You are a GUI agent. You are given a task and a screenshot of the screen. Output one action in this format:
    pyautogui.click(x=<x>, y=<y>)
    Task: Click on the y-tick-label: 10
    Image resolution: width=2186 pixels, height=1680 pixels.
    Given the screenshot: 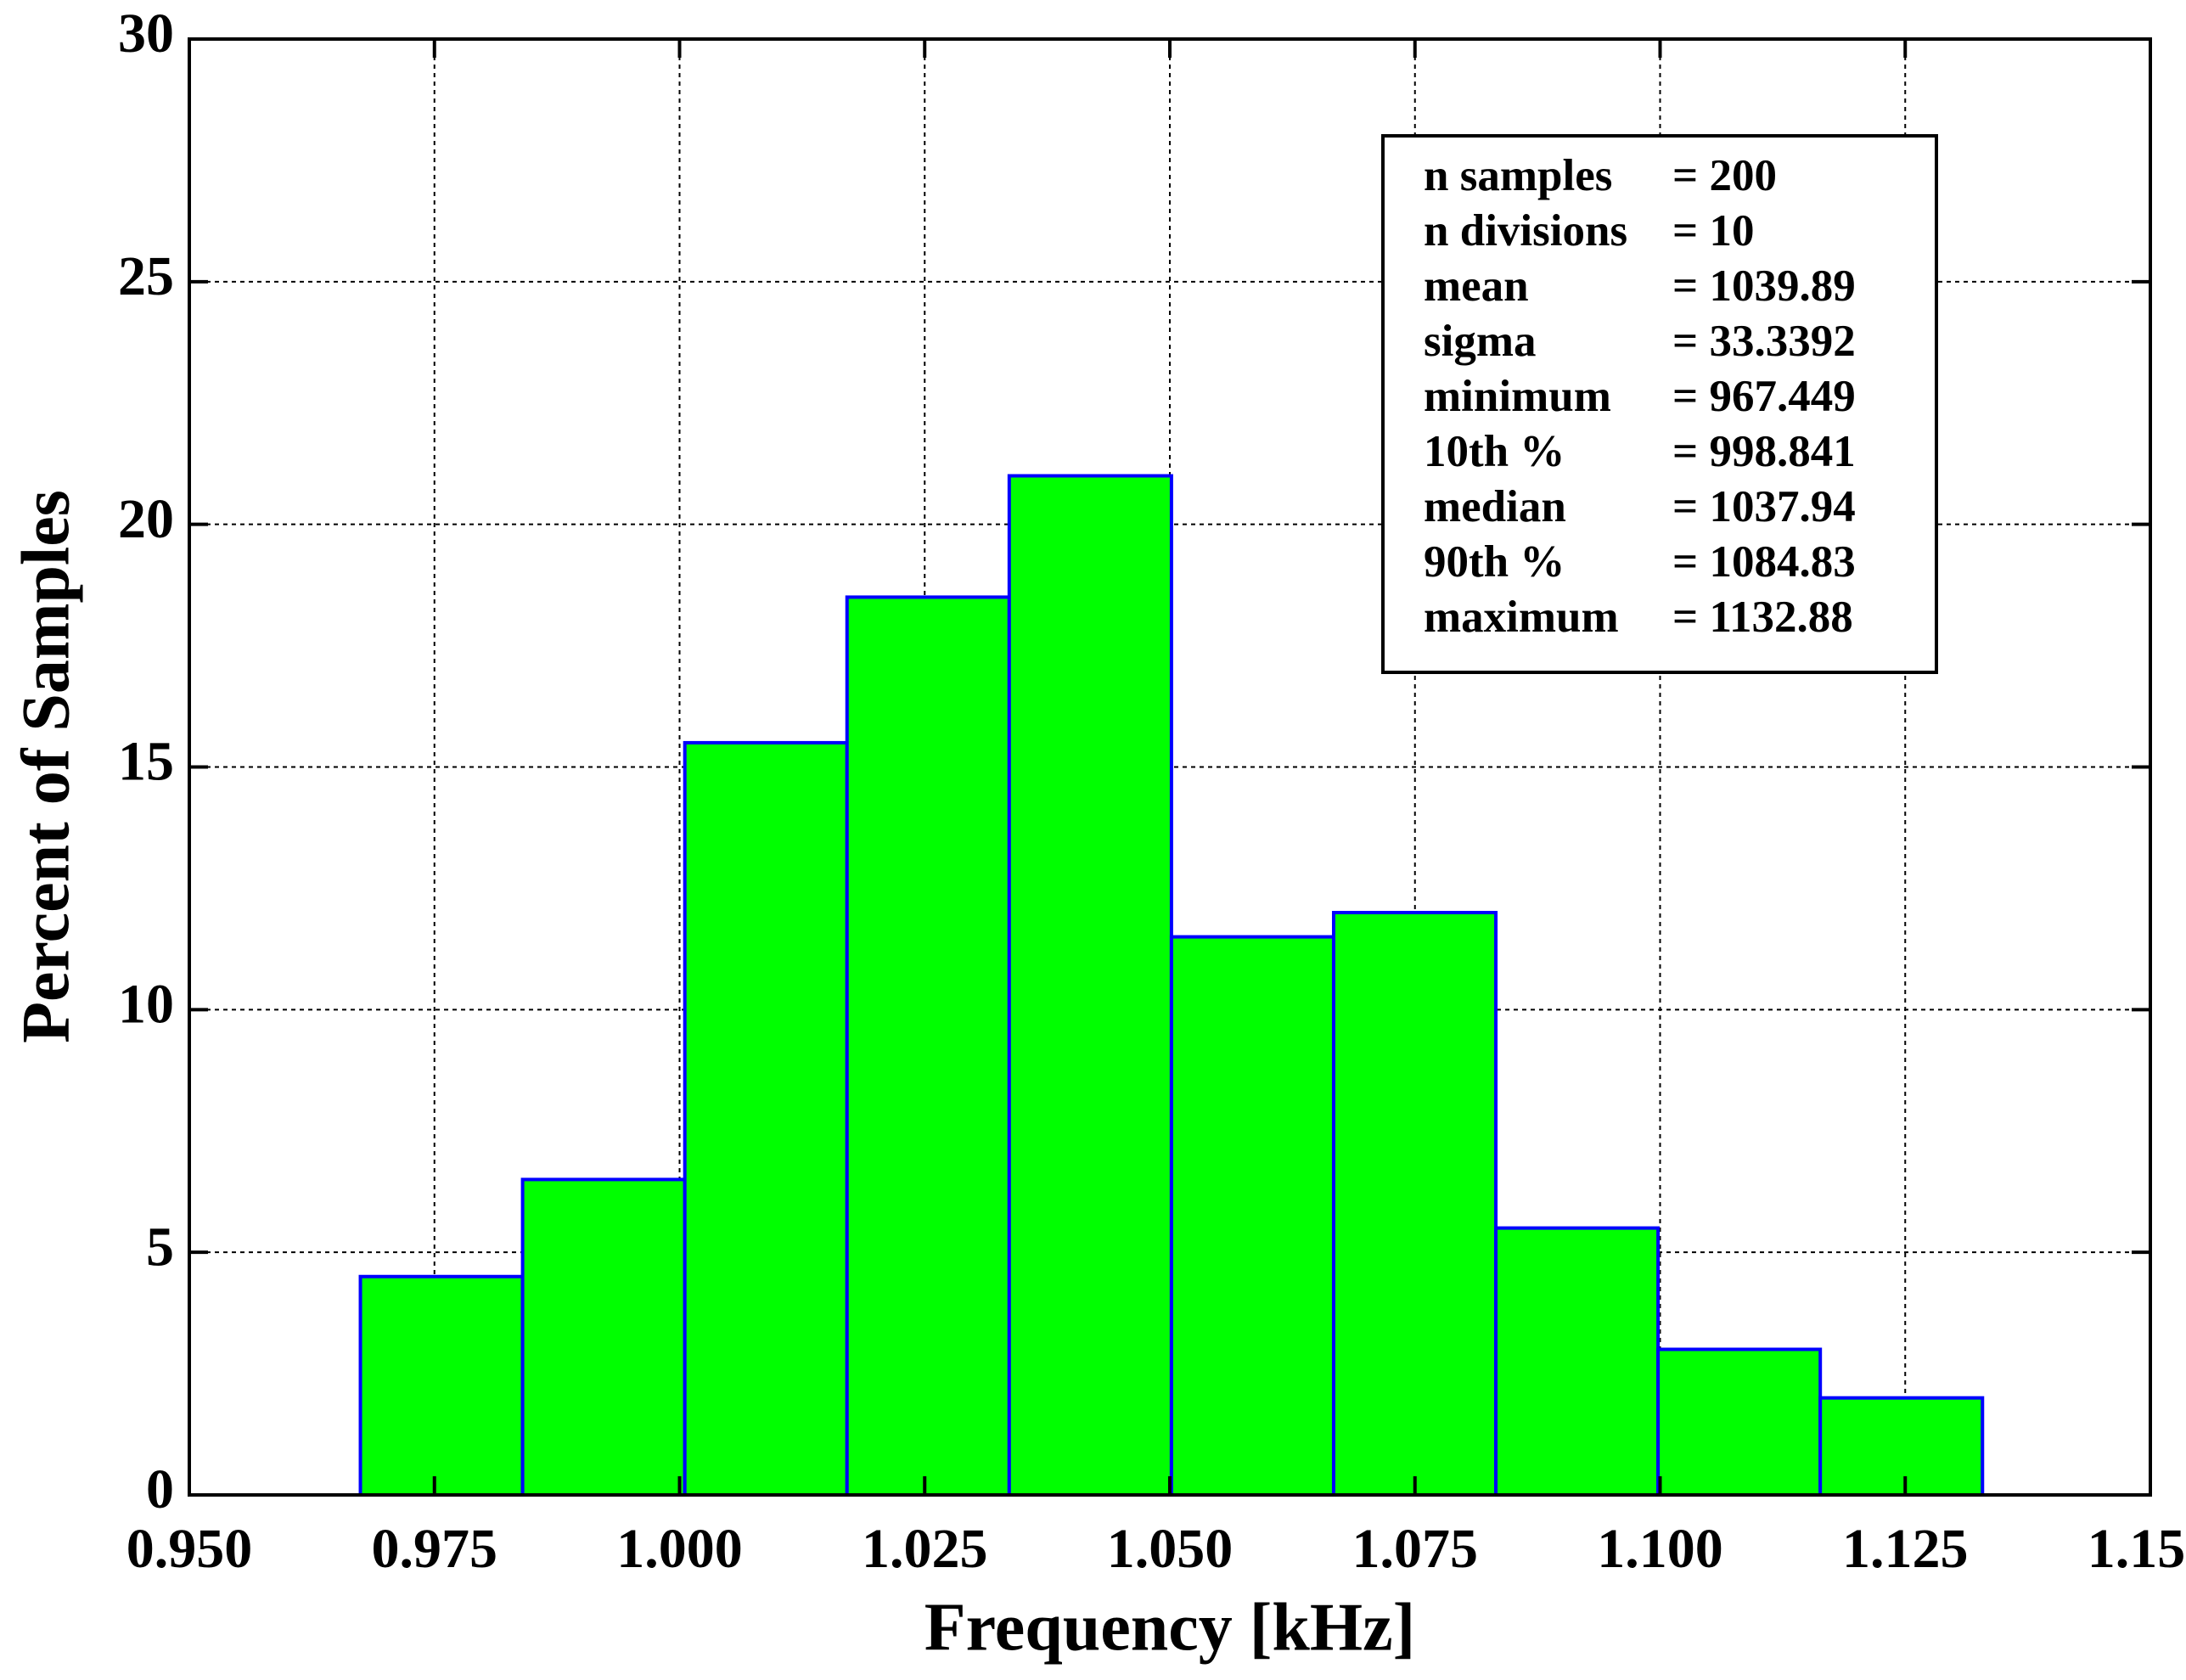 What is the action you would take?
    pyautogui.click(x=146, y=1004)
    